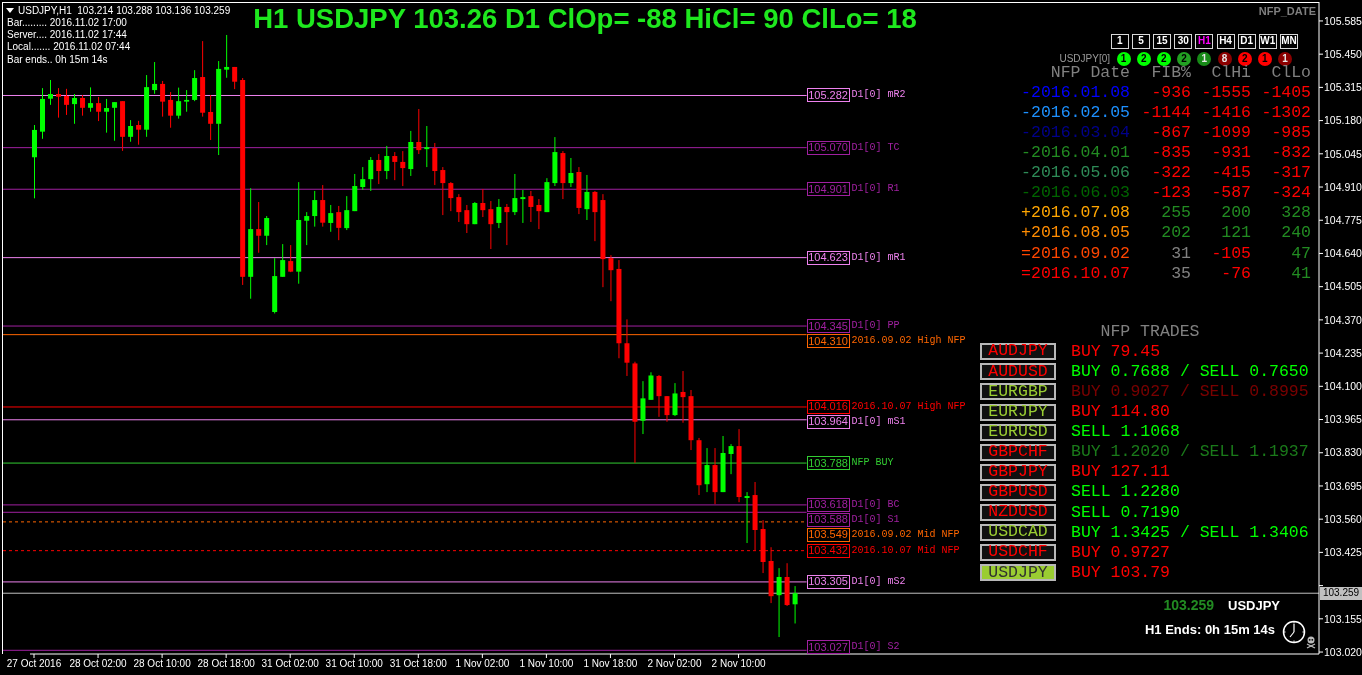 The width and height of the screenshot is (1362, 675). Describe the element at coordinates (1343, 253) in the screenshot. I see `y-tick-label: 104.640` at that location.